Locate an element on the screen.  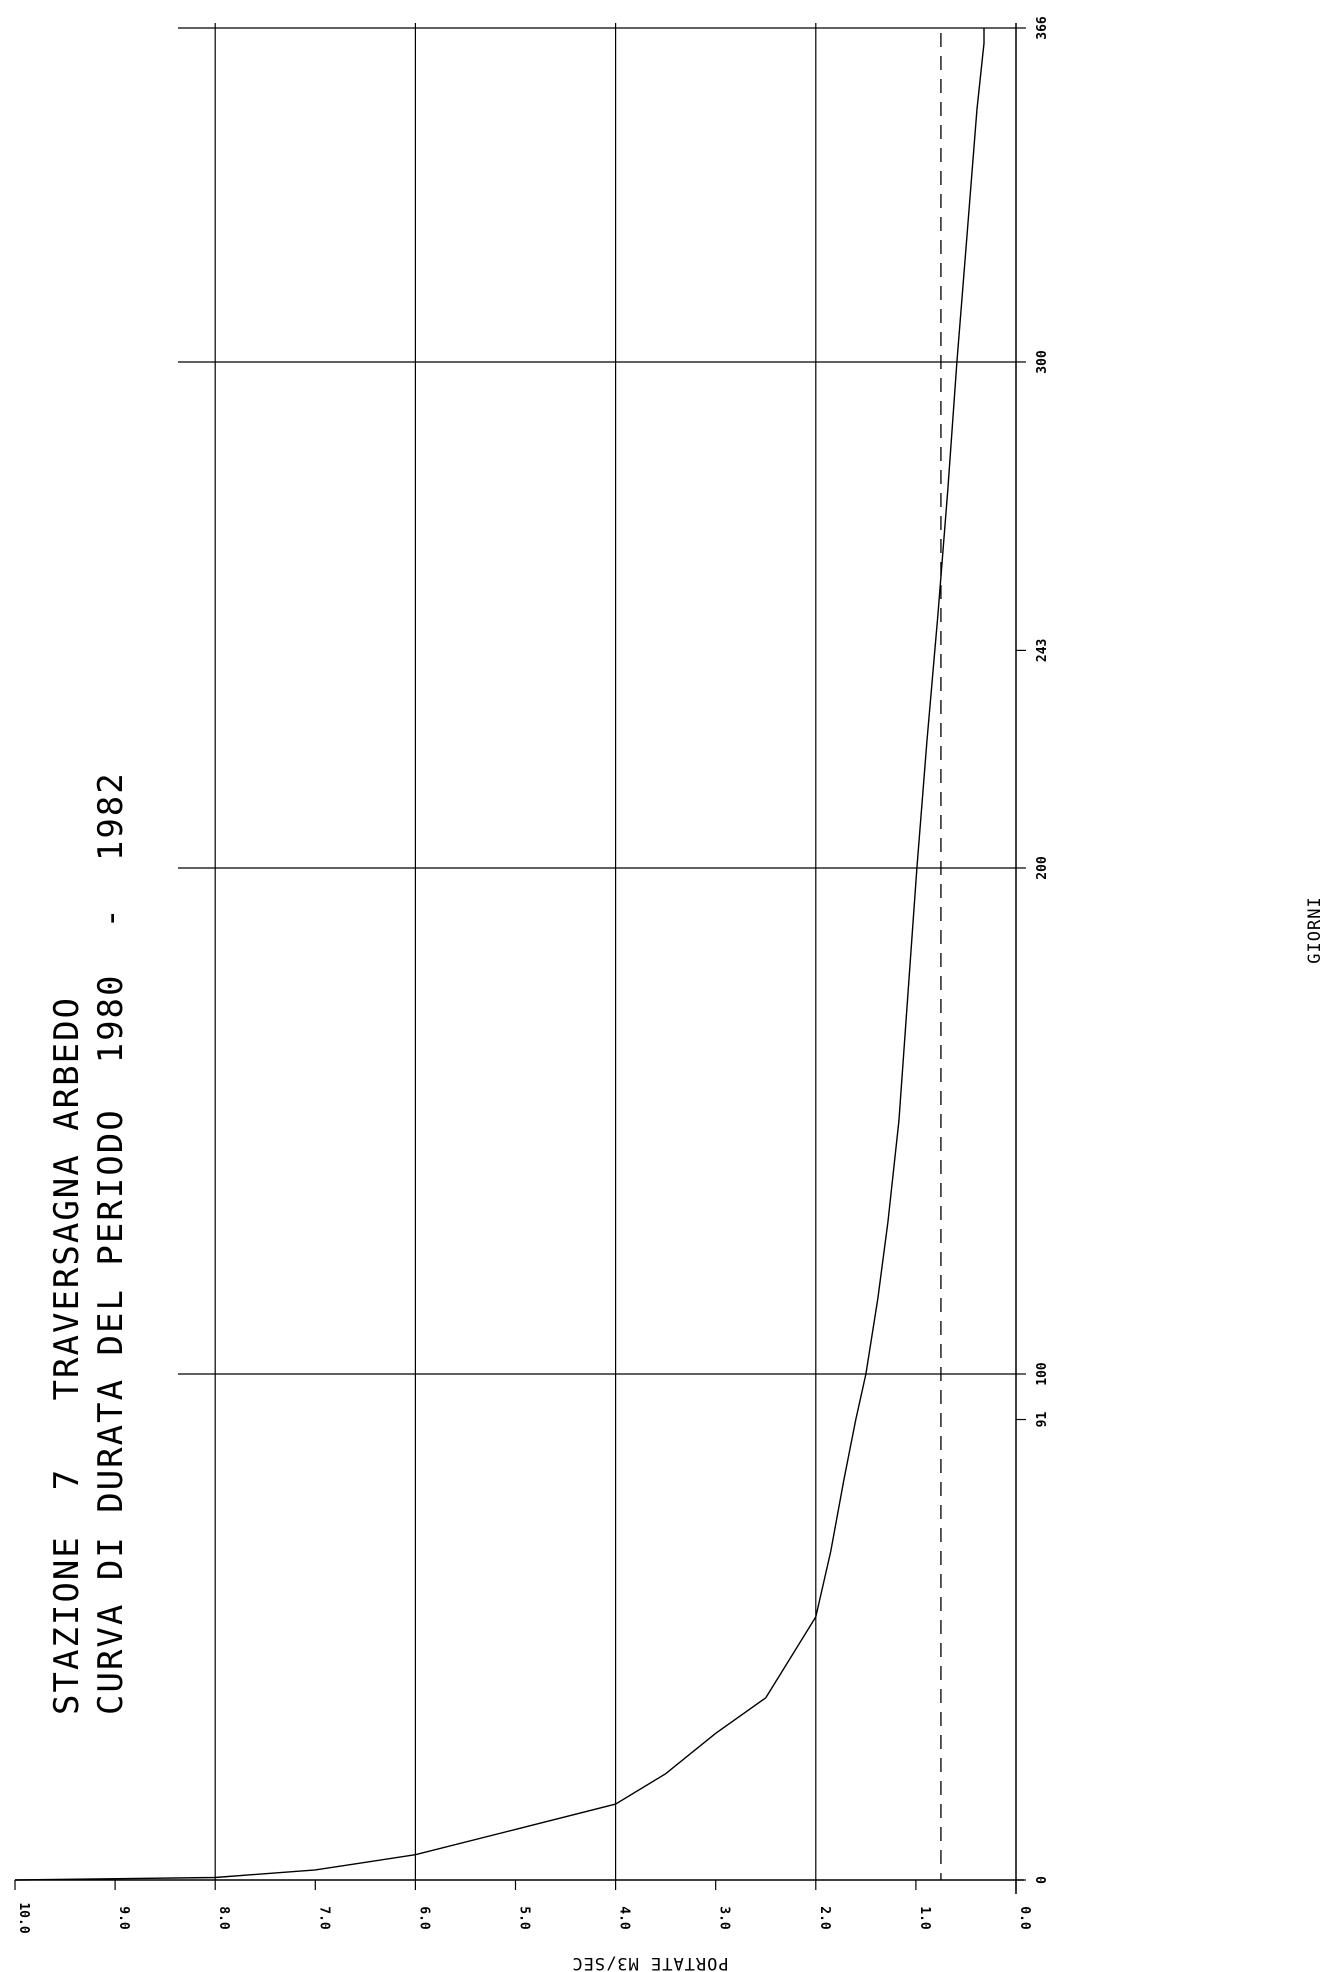
x-tick-label: 100 is located at coordinates (1042, 1374).